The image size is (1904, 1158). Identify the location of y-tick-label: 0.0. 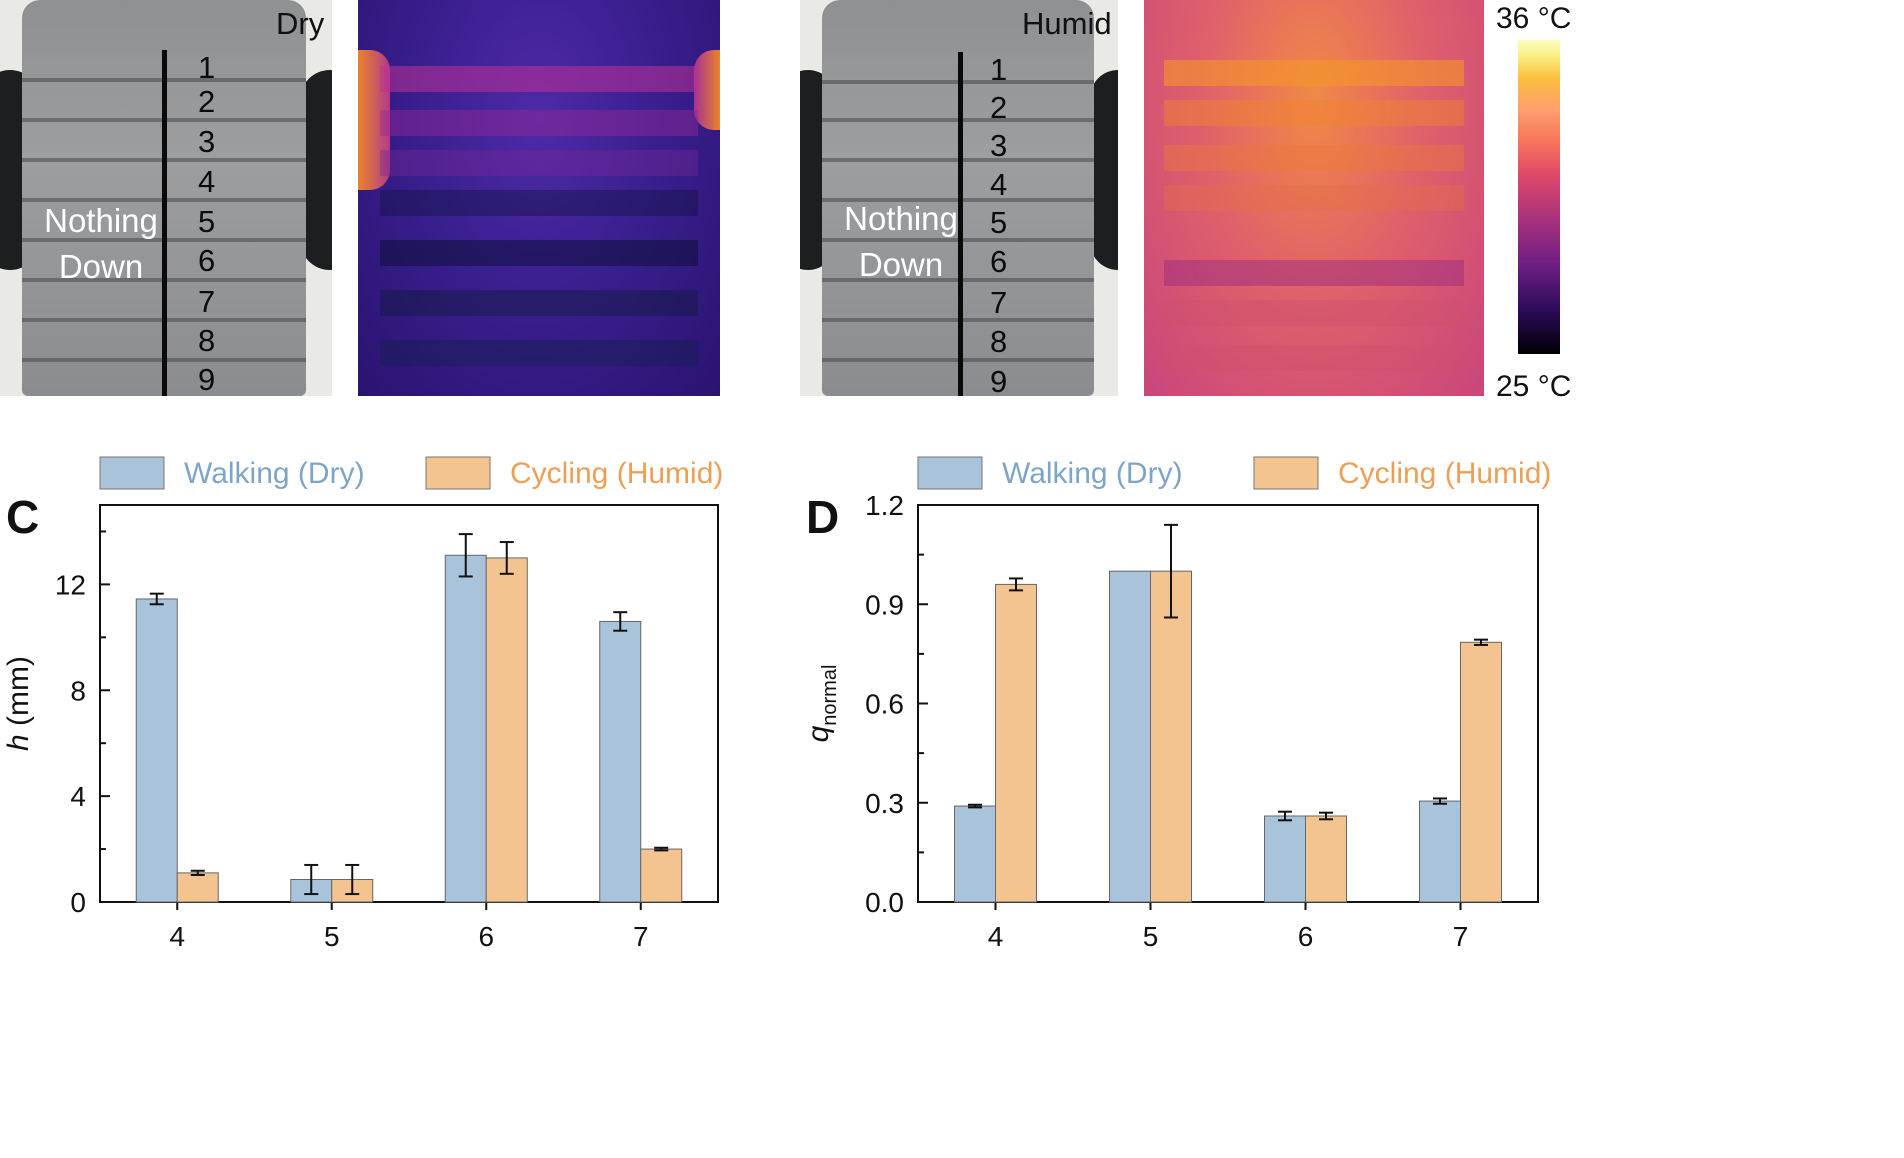
(884, 902).